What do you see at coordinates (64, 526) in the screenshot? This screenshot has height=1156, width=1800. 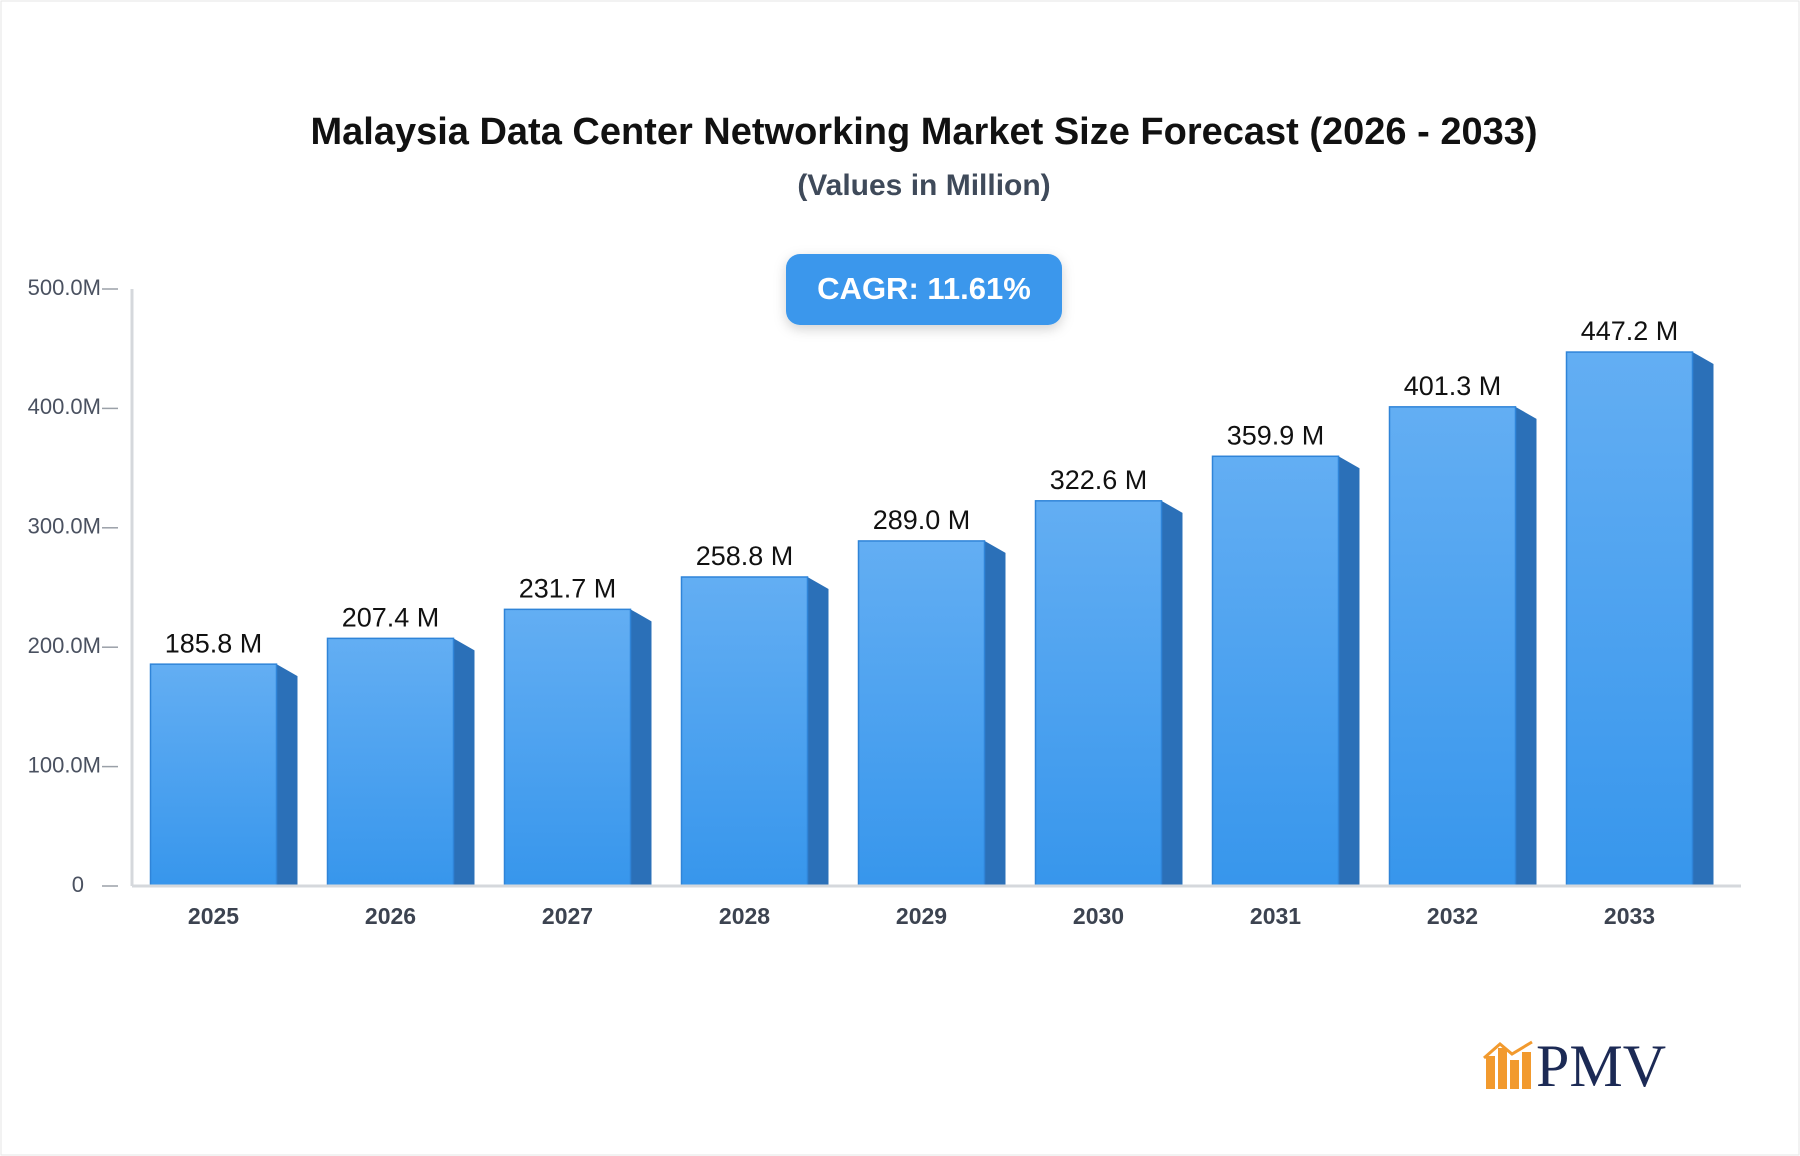 I see `y-tick-label: 300.0M` at bounding box center [64, 526].